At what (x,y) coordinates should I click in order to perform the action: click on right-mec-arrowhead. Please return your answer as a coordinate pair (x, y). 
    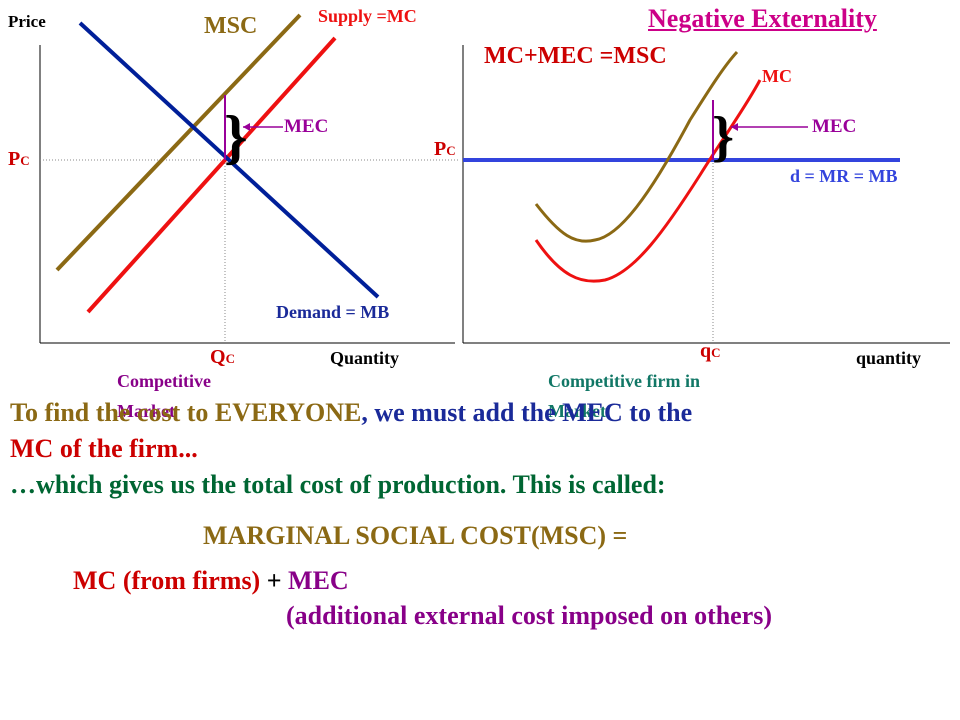
    Looking at the image, I should click on (734, 127).